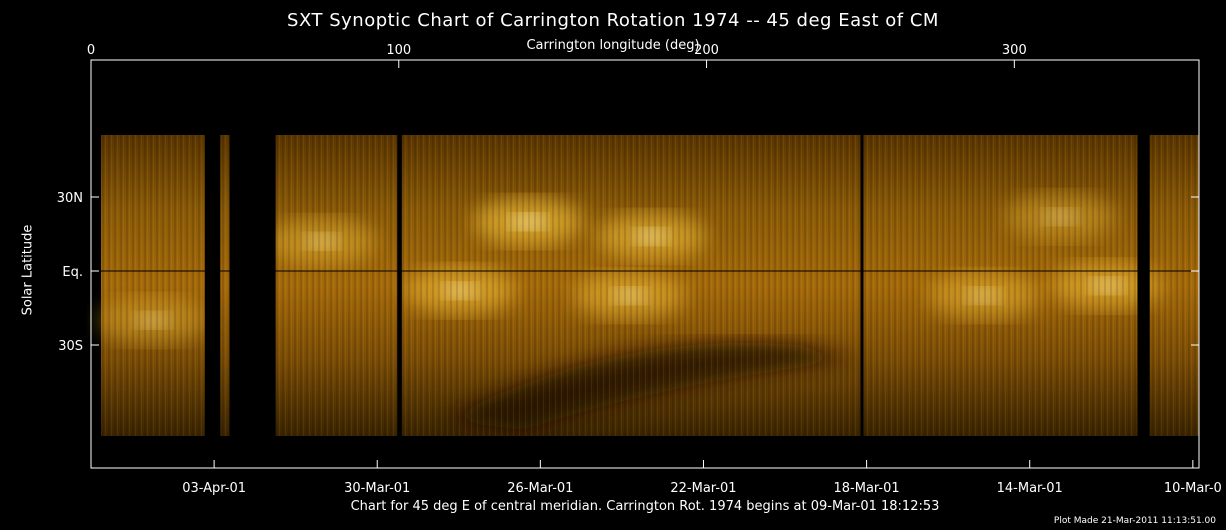 The image size is (1226, 530). Describe the element at coordinates (703, 488) in the screenshot. I see `bottom-tick-label-3: 22-Mar-01` at that location.